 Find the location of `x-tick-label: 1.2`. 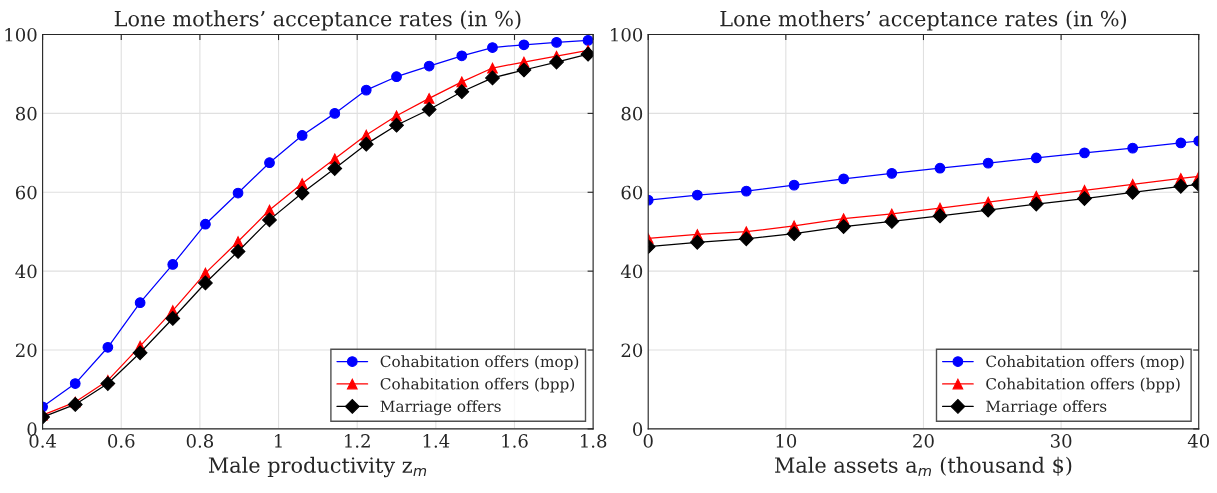

x-tick-label: 1.2 is located at coordinates (357, 441).